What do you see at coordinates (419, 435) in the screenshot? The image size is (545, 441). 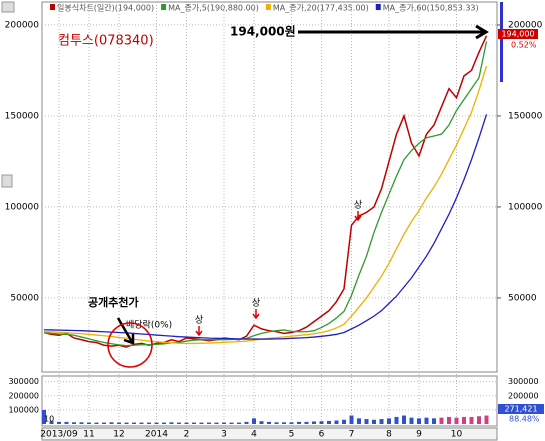 I see `x-tick-label: 9` at bounding box center [419, 435].